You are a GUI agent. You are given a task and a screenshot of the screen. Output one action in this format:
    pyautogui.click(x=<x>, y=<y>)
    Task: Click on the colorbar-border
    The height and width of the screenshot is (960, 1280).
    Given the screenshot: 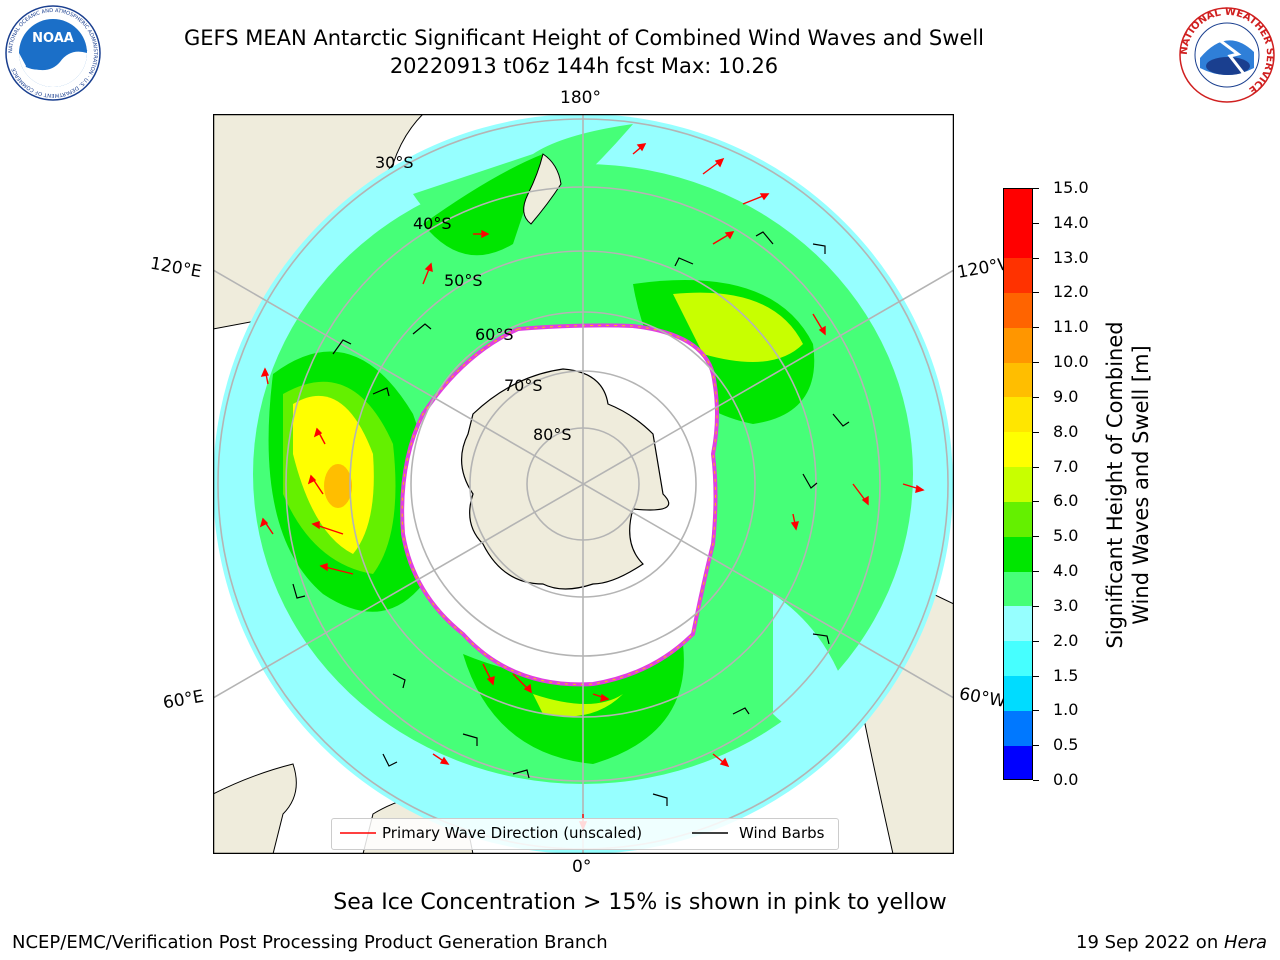 What is the action you would take?
    pyautogui.click(x=1018, y=484)
    